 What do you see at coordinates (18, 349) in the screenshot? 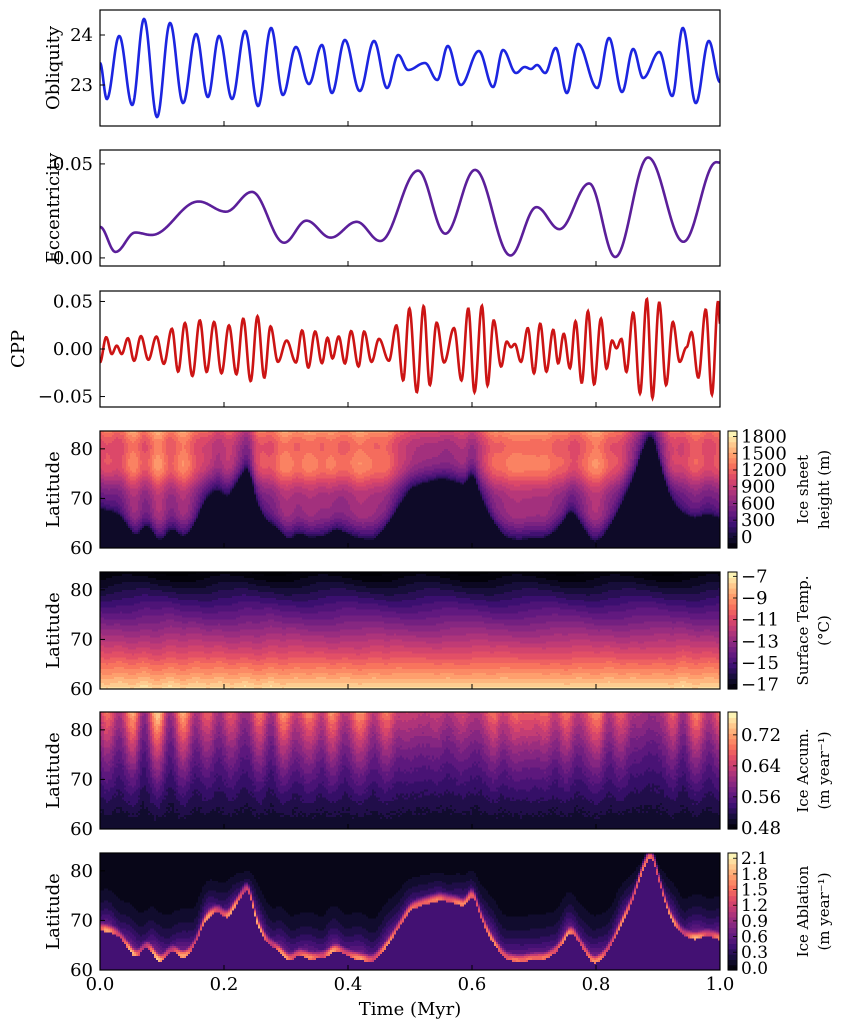
I see `y-axis-label: CPP` at bounding box center [18, 349].